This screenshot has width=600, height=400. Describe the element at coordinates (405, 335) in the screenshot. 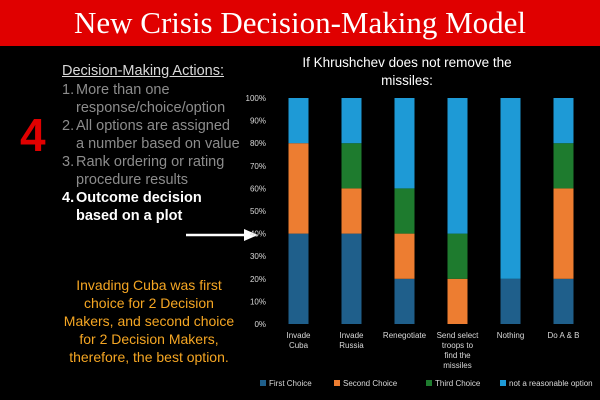

I see `x-tick-label: Renegotiate` at that location.